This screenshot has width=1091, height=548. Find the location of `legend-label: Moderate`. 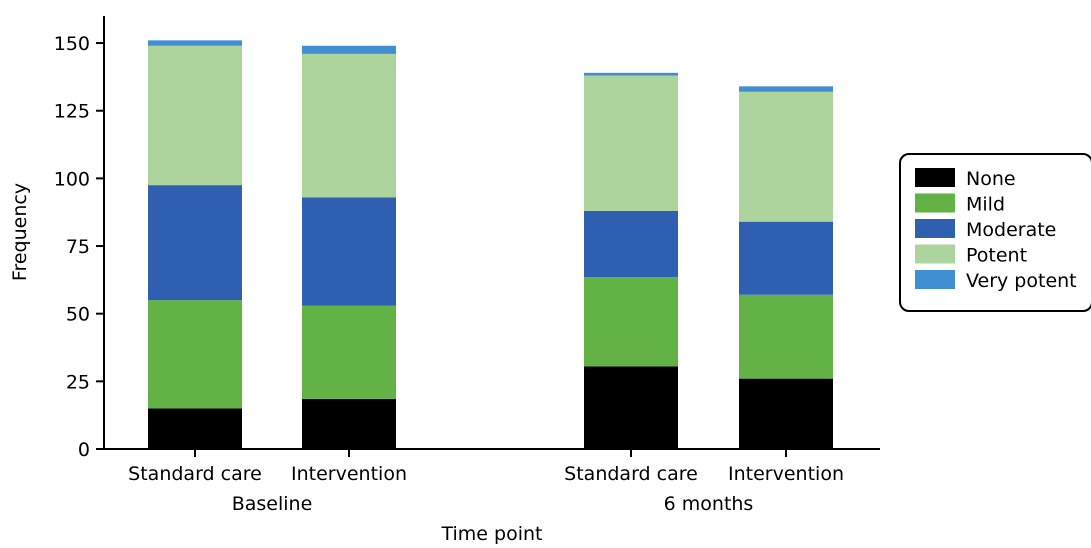

legend-label: Moderate is located at coordinates (1011, 230).